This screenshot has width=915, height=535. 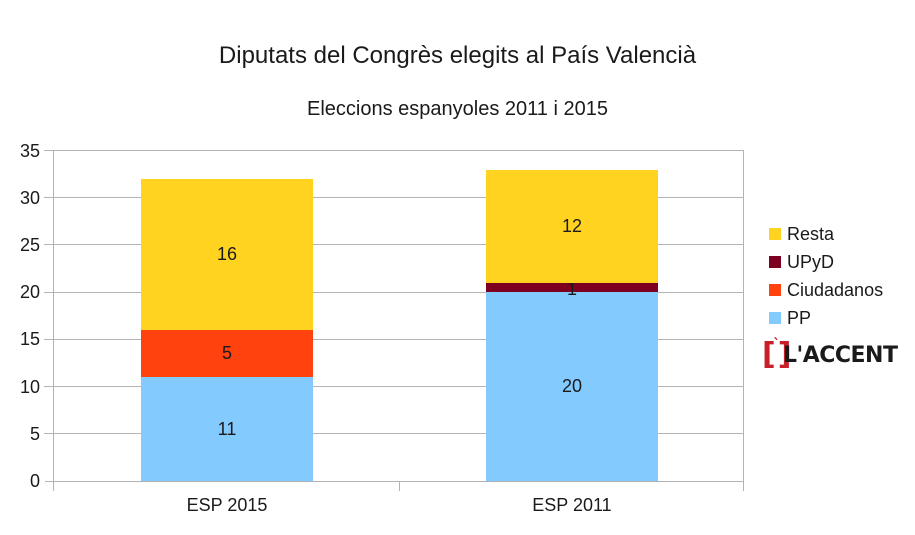 What do you see at coordinates (29, 339) in the screenshot?
I see `y-tick-label: 15` at bounding box center [29, 339].